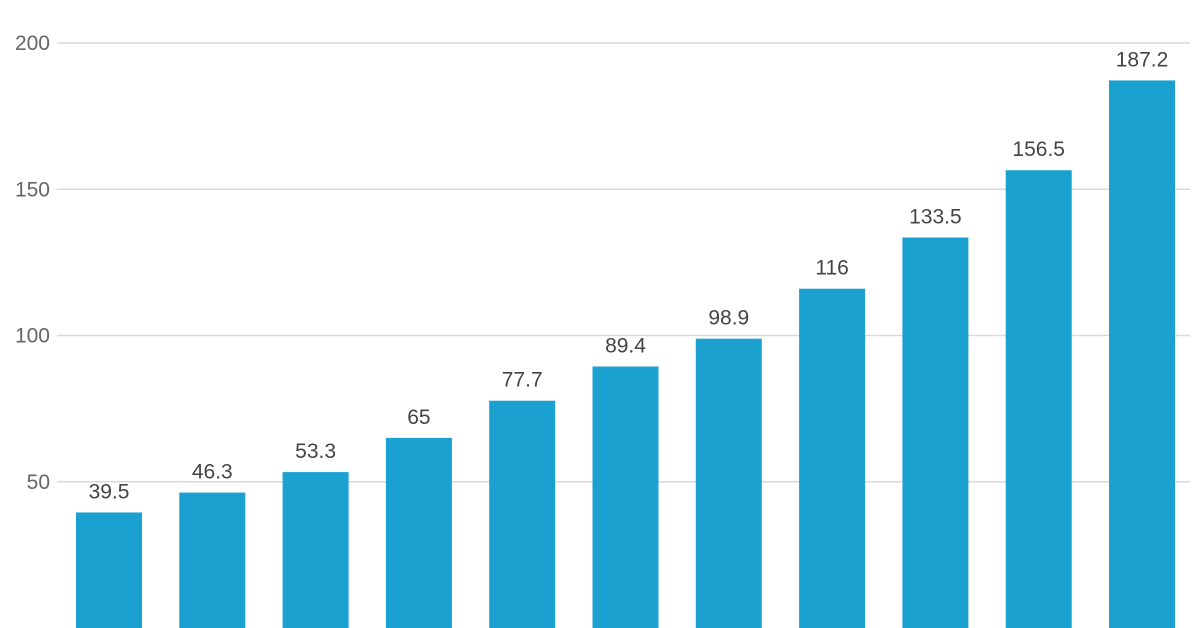  What do you see at coordinates (32, 189) in the screenshot?
I see `y-tick-label: 150` at bounding box center [32, 189].